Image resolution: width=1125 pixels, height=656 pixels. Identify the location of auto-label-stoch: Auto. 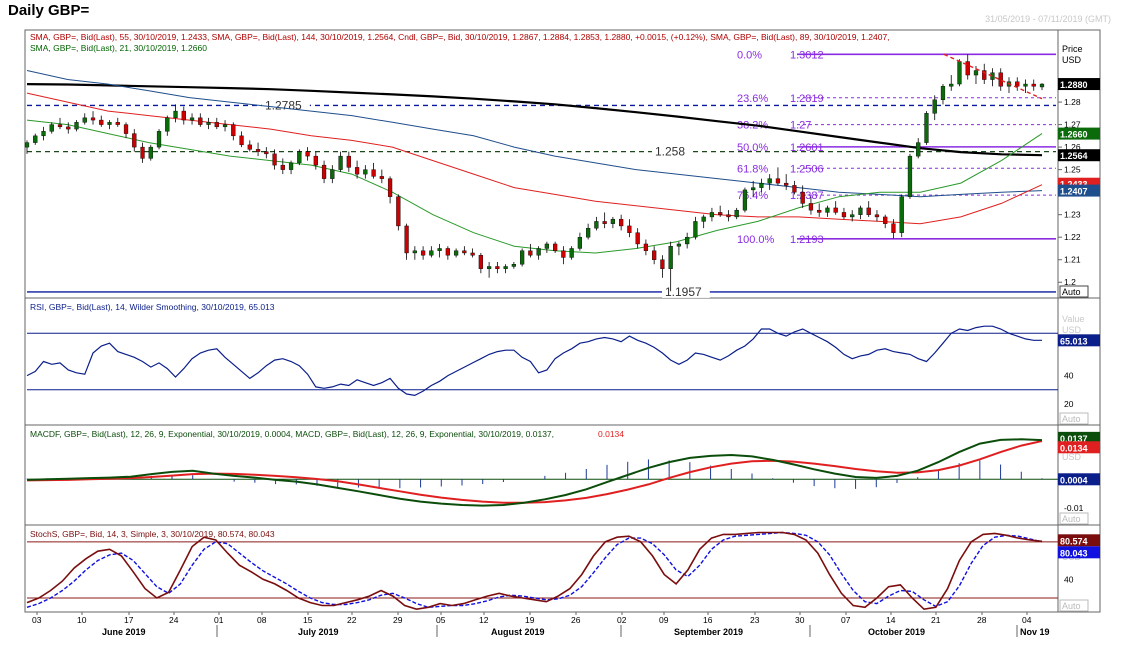
(1071, 606).